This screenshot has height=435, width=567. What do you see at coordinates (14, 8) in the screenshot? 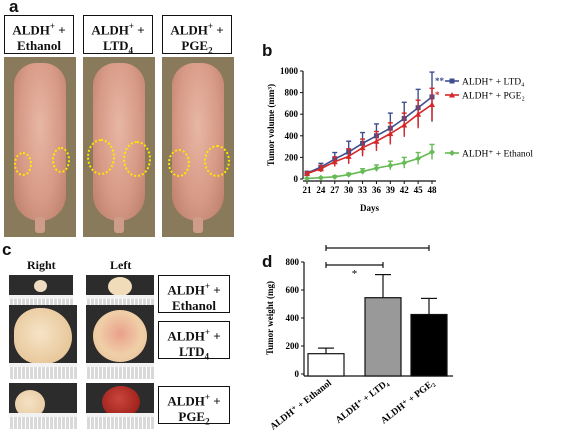
I see `panel-label-a: a` at bounding box center [14, 8].